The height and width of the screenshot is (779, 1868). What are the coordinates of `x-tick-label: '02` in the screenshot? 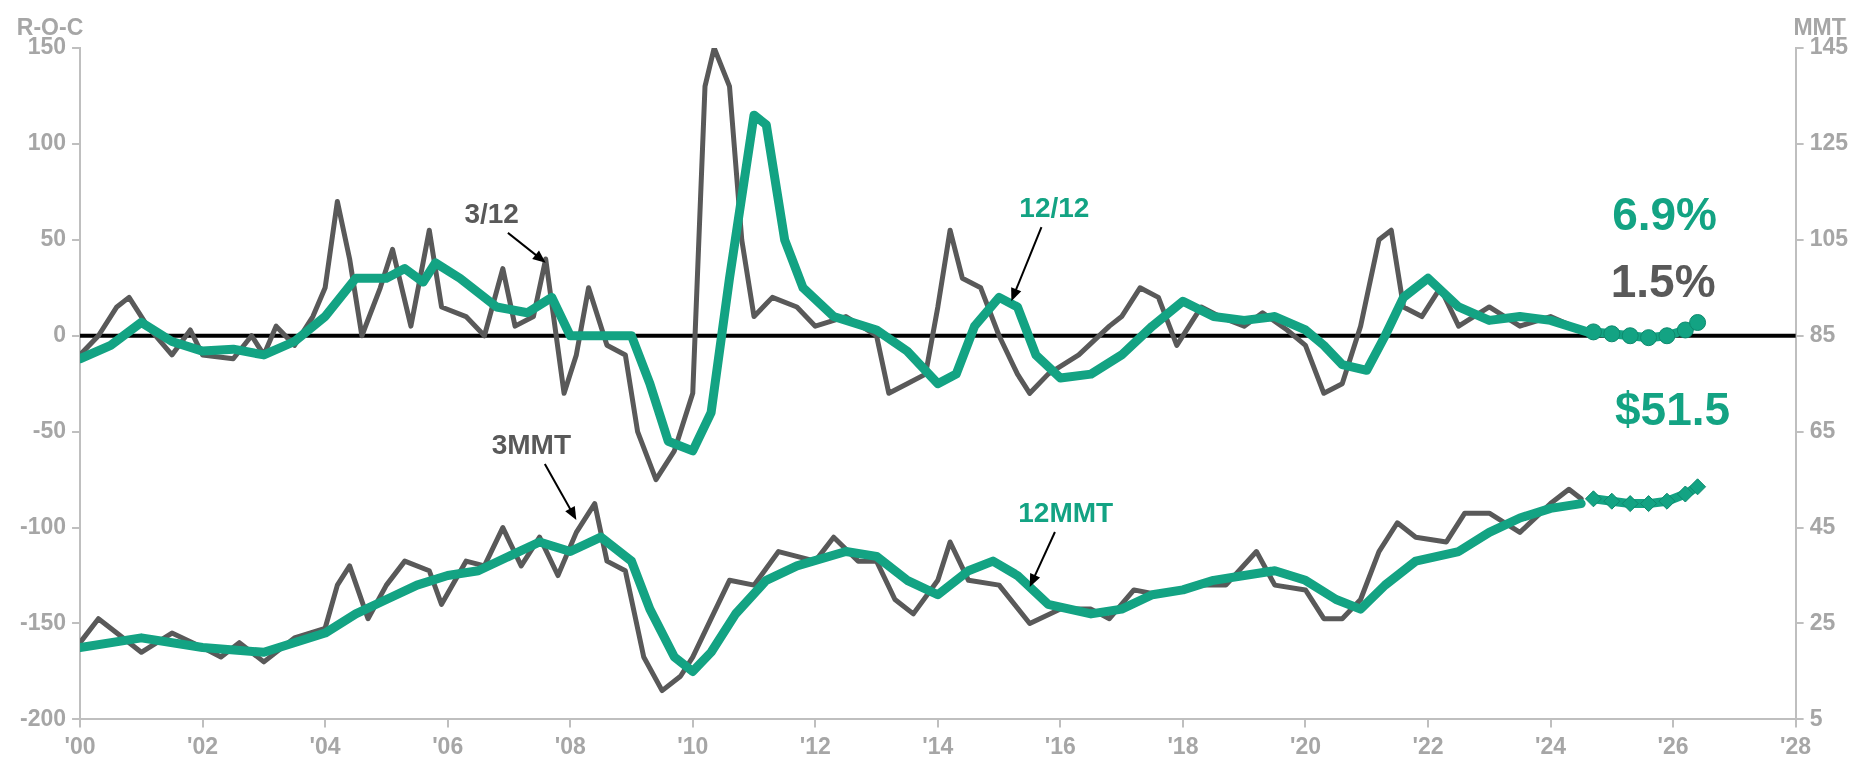 It's located at (203, 745).